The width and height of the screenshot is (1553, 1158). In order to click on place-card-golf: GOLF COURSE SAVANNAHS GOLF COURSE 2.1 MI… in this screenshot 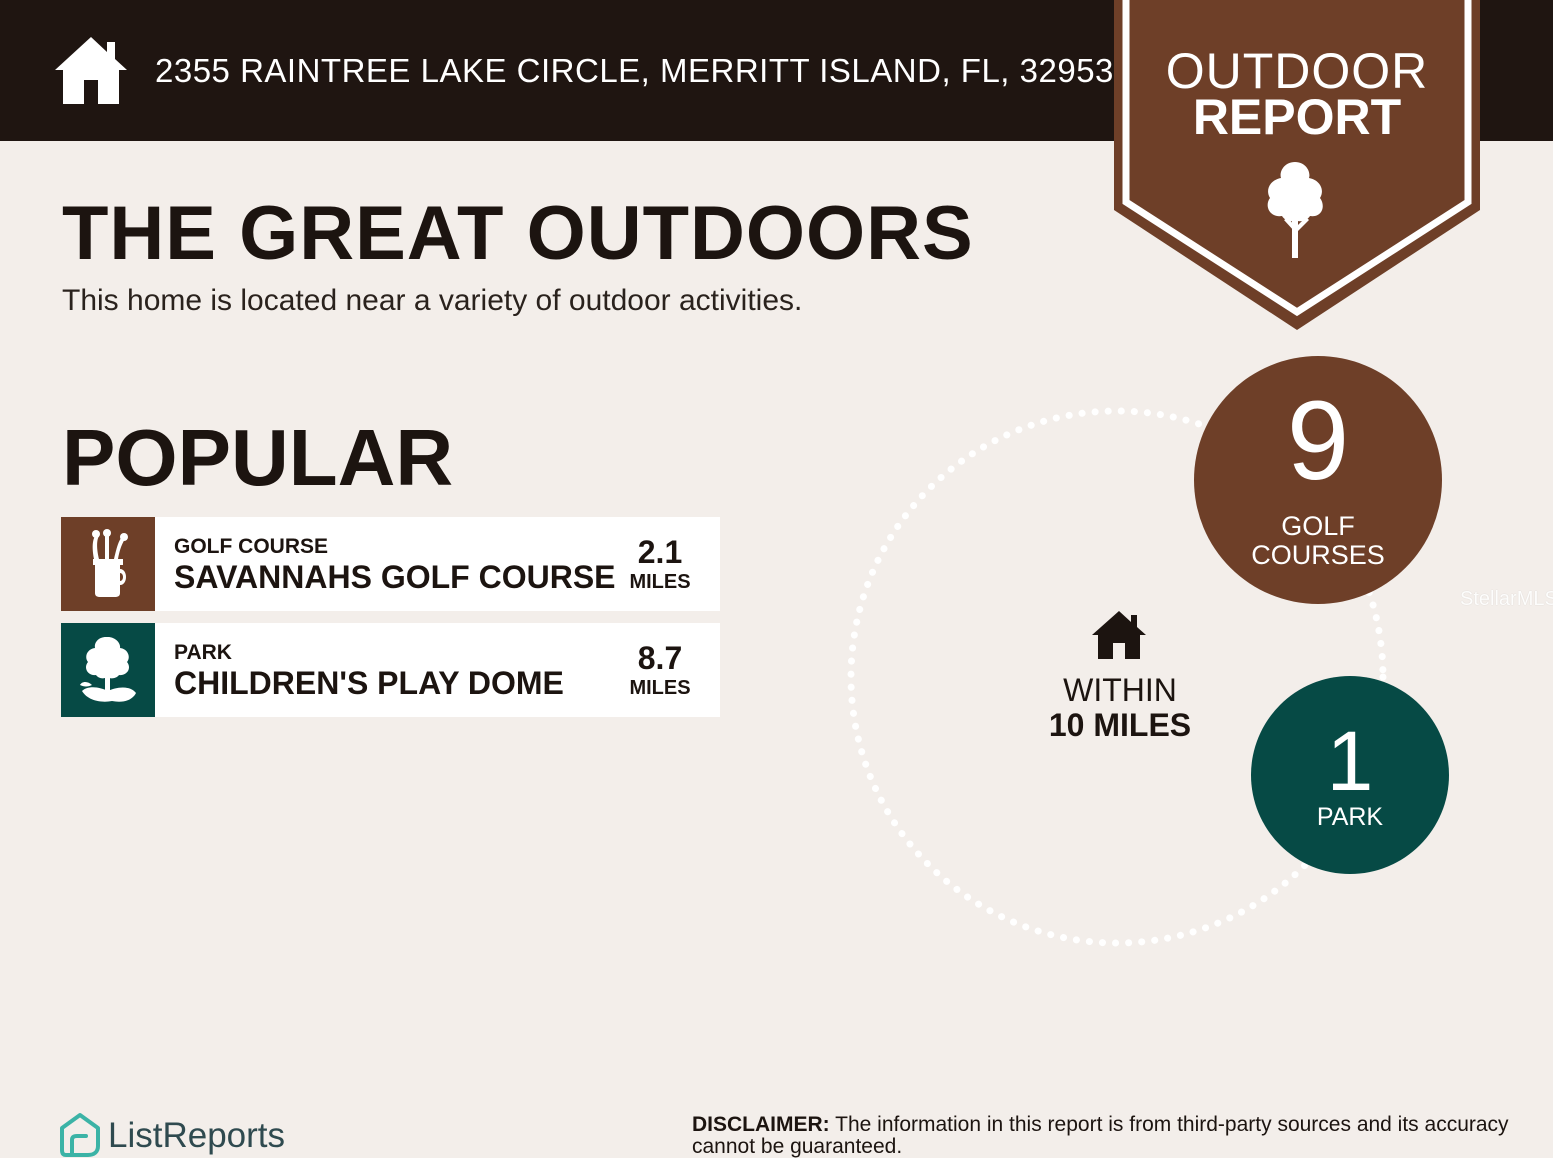, I will do `click(390, 564)`.